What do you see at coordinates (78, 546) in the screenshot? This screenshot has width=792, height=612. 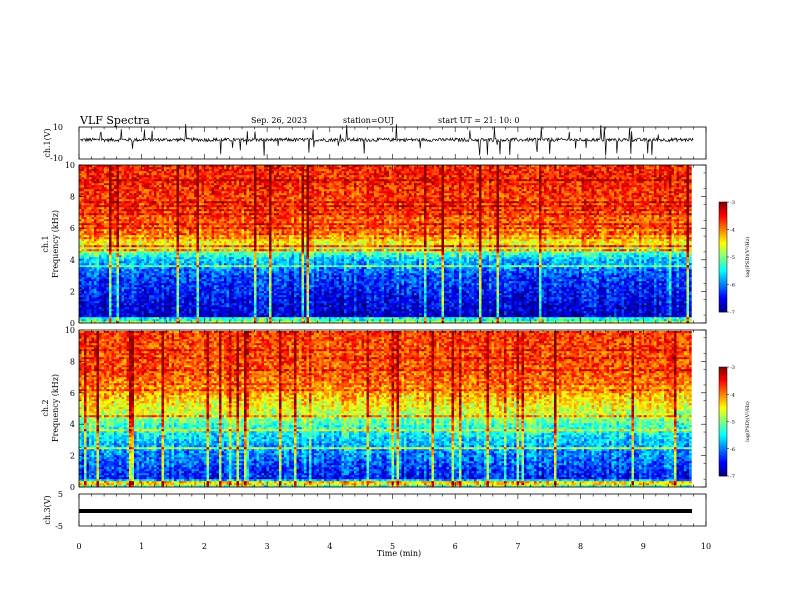 I see `time-tick-0: 0` at bounding box center [78, 546].